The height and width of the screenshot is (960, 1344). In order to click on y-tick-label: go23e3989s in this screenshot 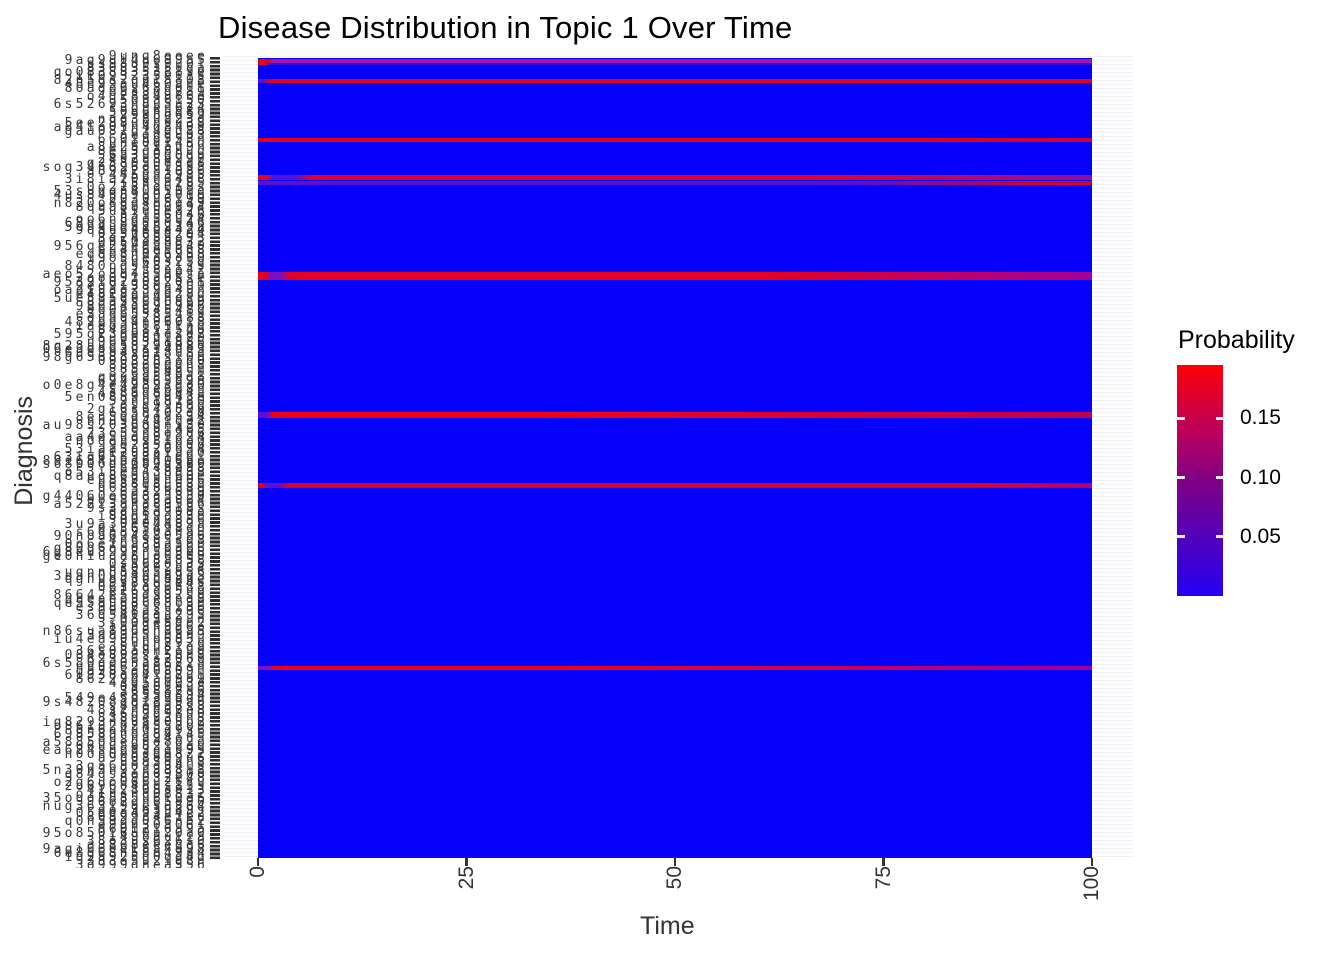, I will do `click(152, 810)`.